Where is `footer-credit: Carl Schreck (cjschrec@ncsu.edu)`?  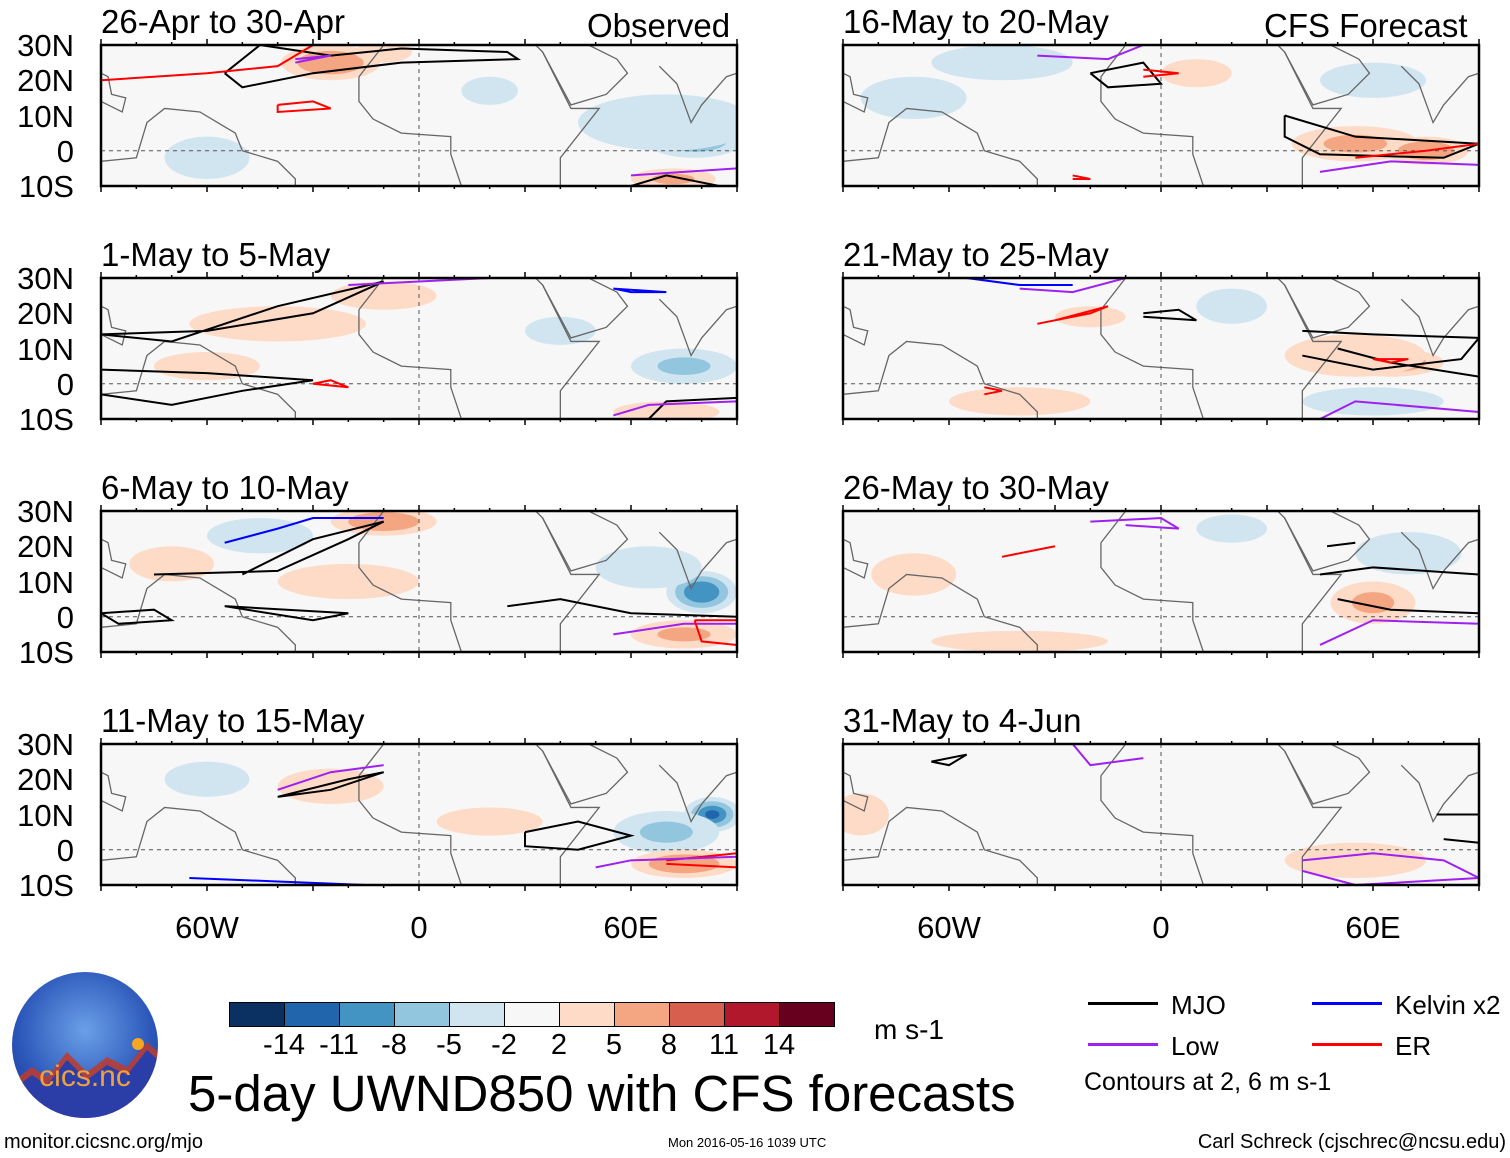 footer-credit: Carl Schreck (cjschrec@ncsu.edu) is located at coordinates (1351, 1142).